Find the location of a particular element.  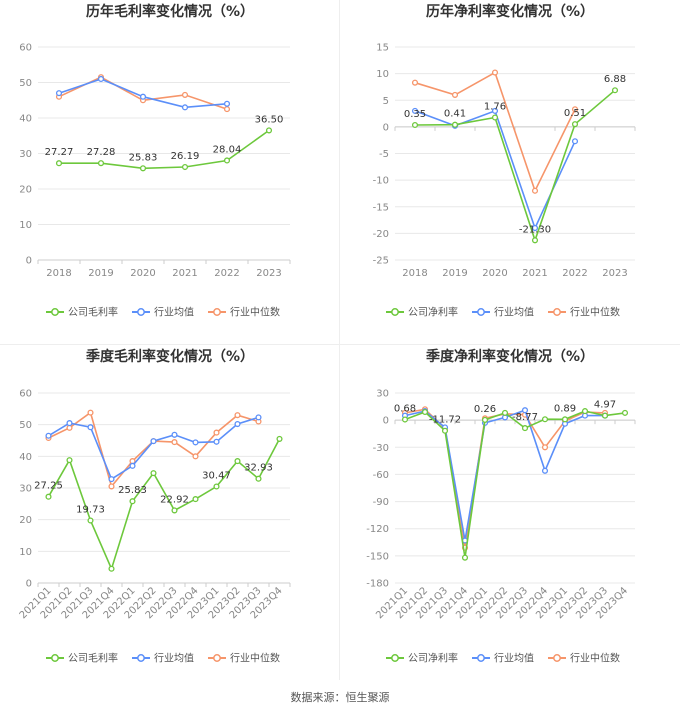

y-tick-label: 10 is located at coordinates (25, 225).